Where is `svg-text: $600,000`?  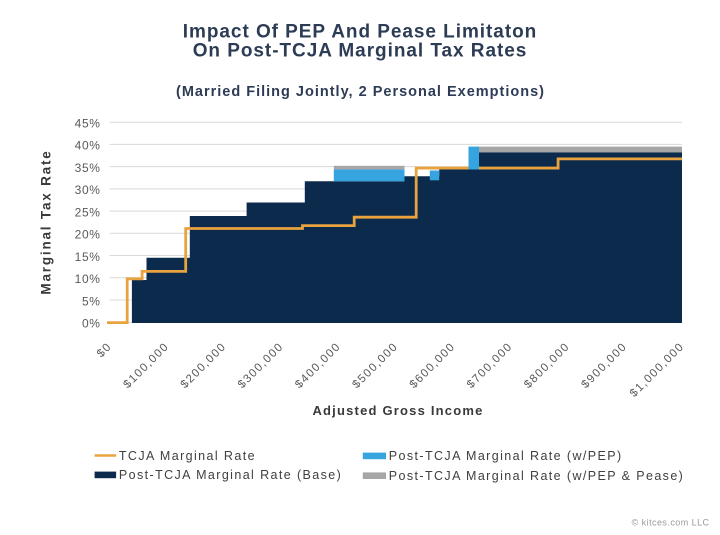
svg-text: $600,000 is located at coordinates (433, 366).